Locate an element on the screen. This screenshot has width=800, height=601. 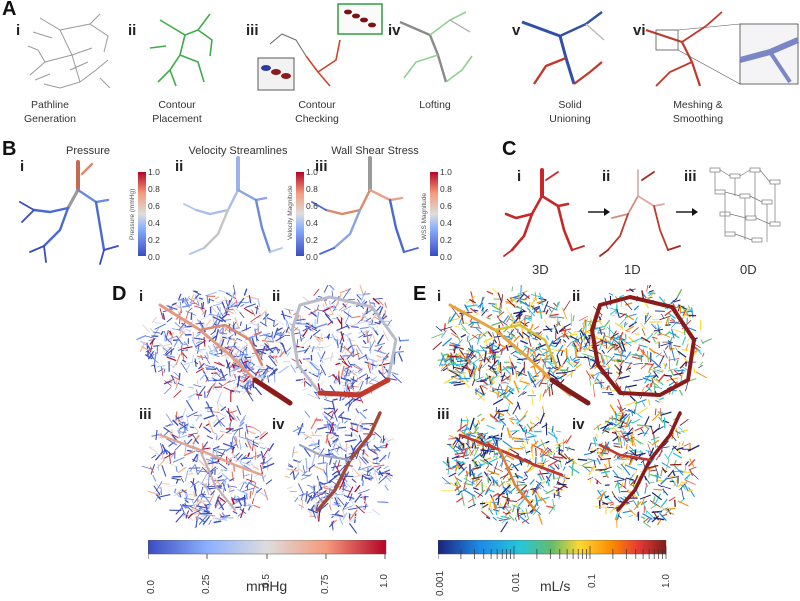
e-iii-trunk is located at coordinates (511, 455).